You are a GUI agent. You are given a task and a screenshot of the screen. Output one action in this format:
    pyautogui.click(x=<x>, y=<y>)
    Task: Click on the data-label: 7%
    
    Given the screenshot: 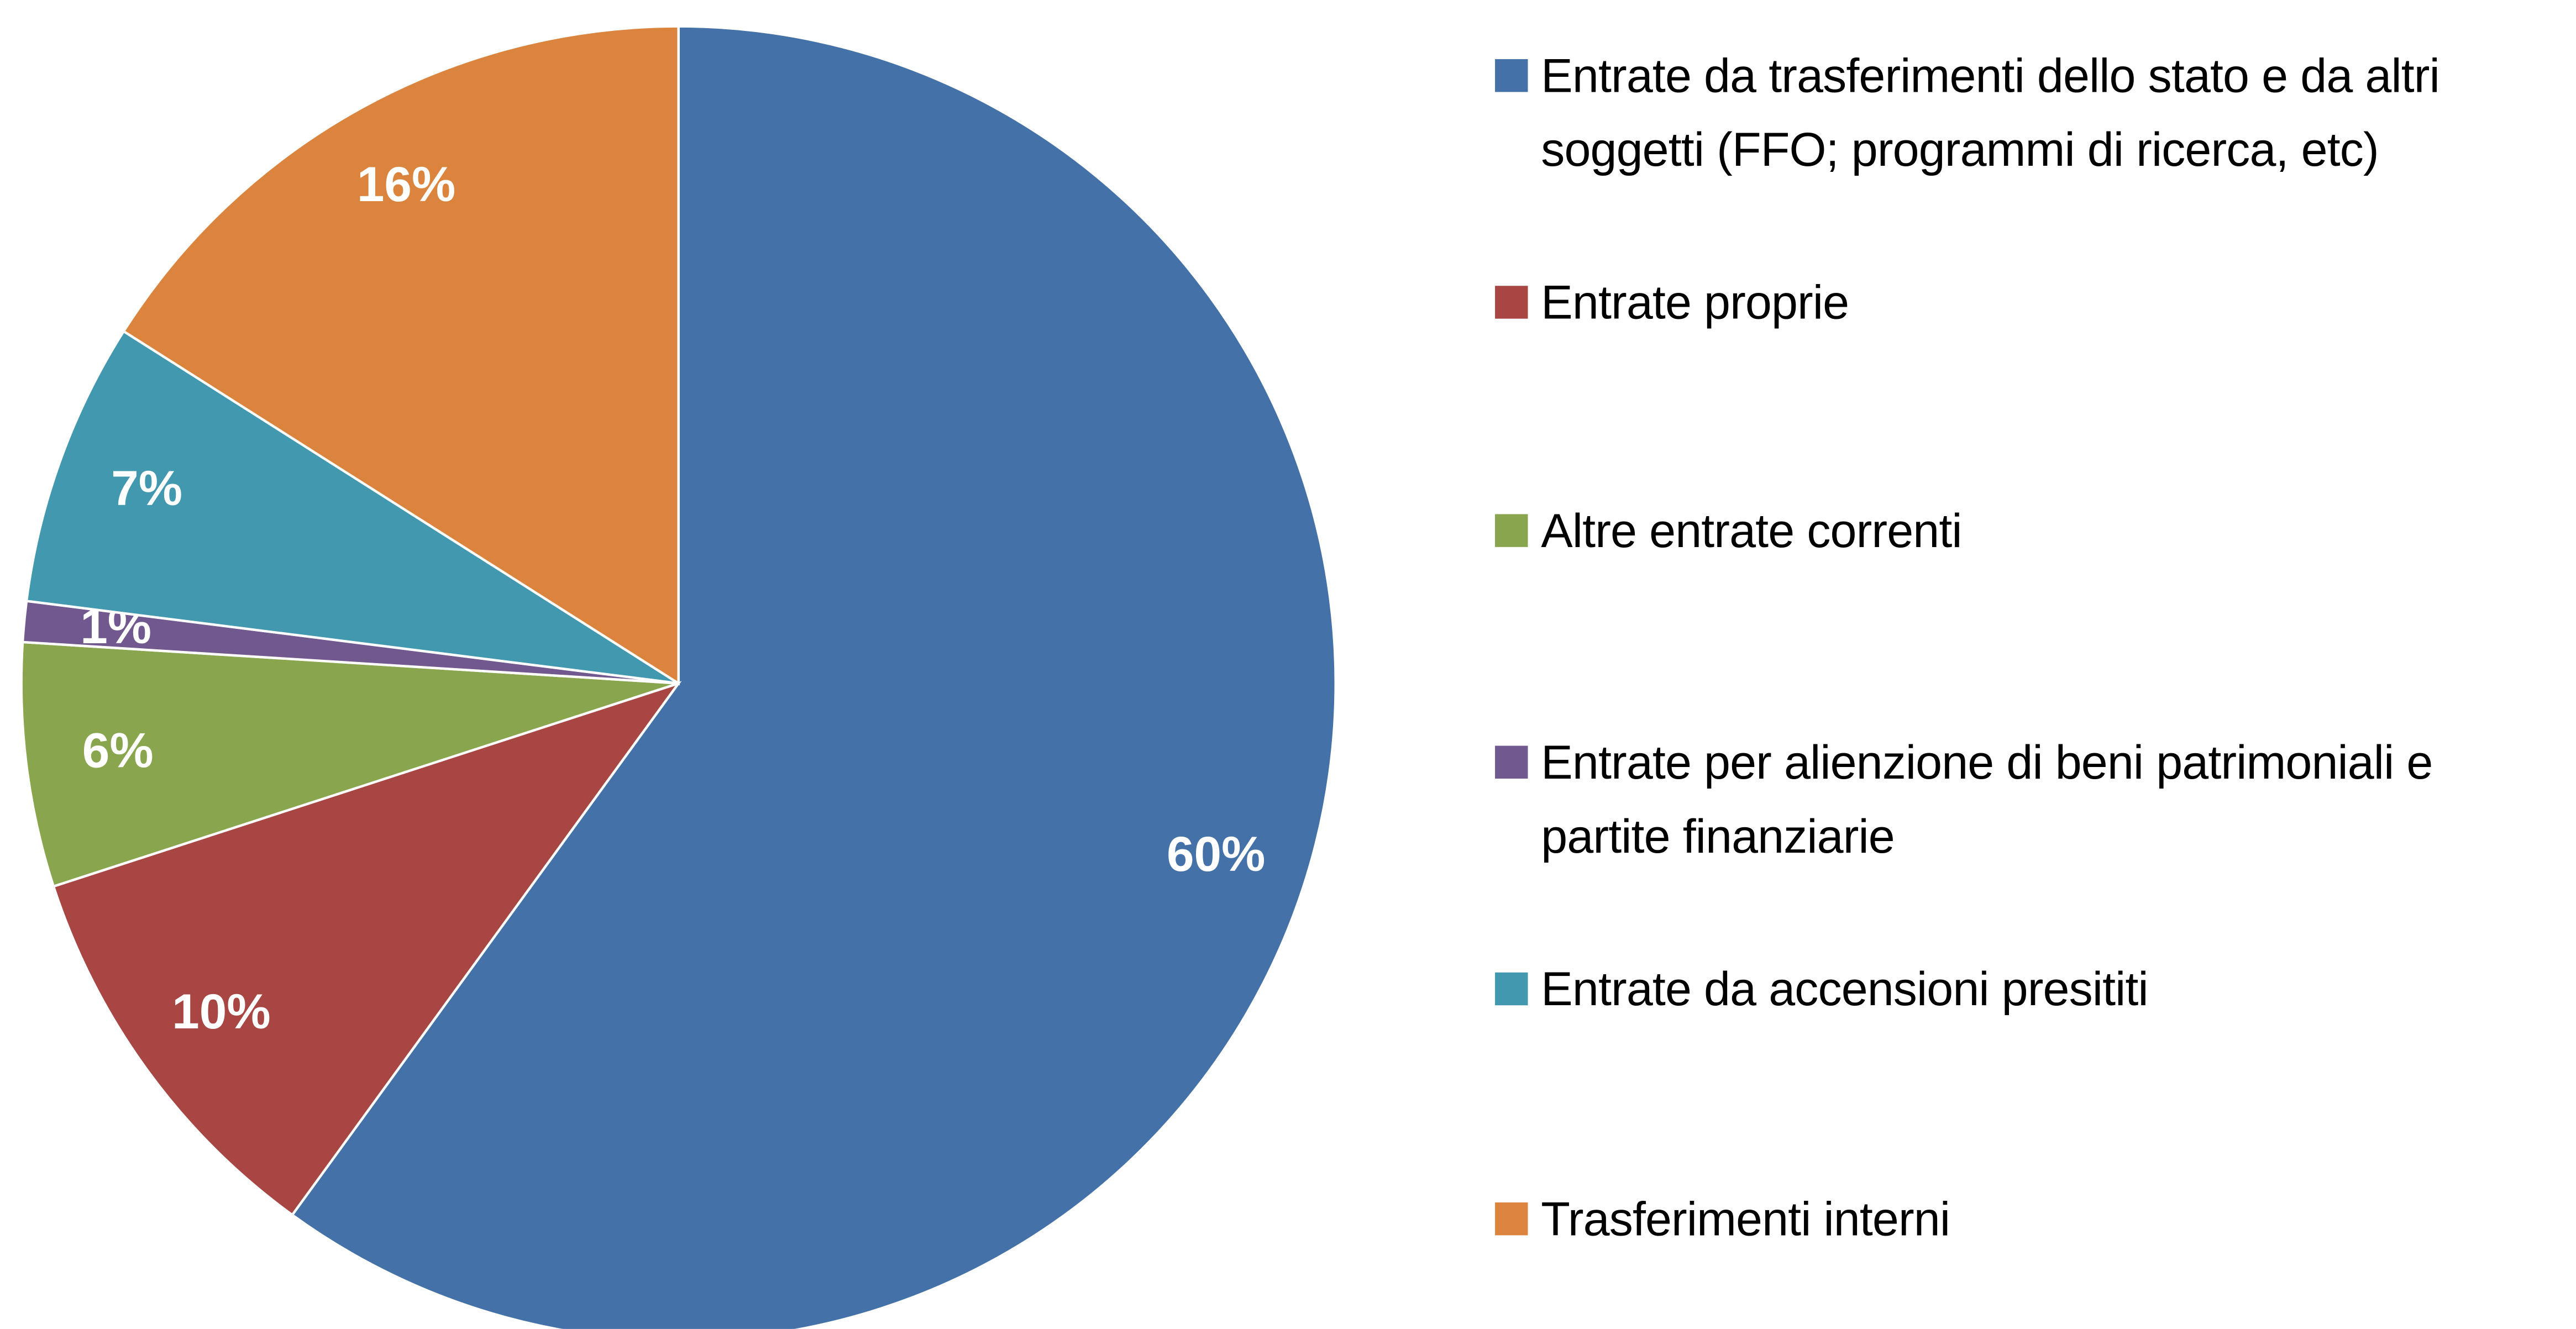 What is the action you would take?
    pyautogui.click(x=146, y=488)
    